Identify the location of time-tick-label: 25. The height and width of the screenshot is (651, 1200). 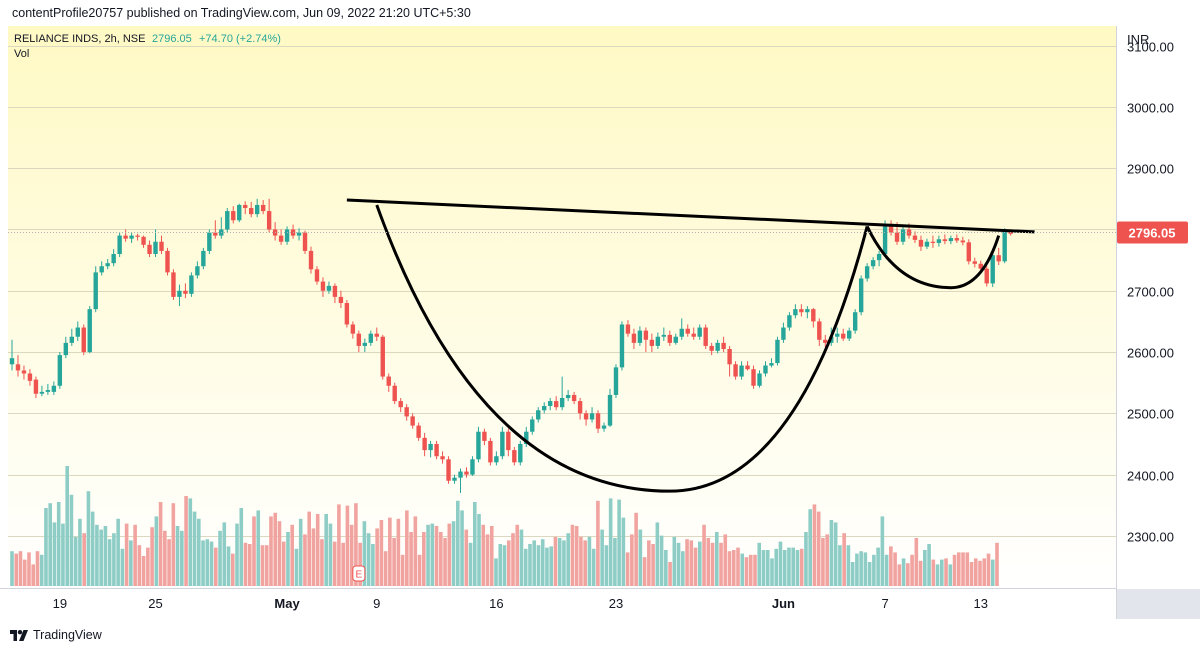
(155, 603).